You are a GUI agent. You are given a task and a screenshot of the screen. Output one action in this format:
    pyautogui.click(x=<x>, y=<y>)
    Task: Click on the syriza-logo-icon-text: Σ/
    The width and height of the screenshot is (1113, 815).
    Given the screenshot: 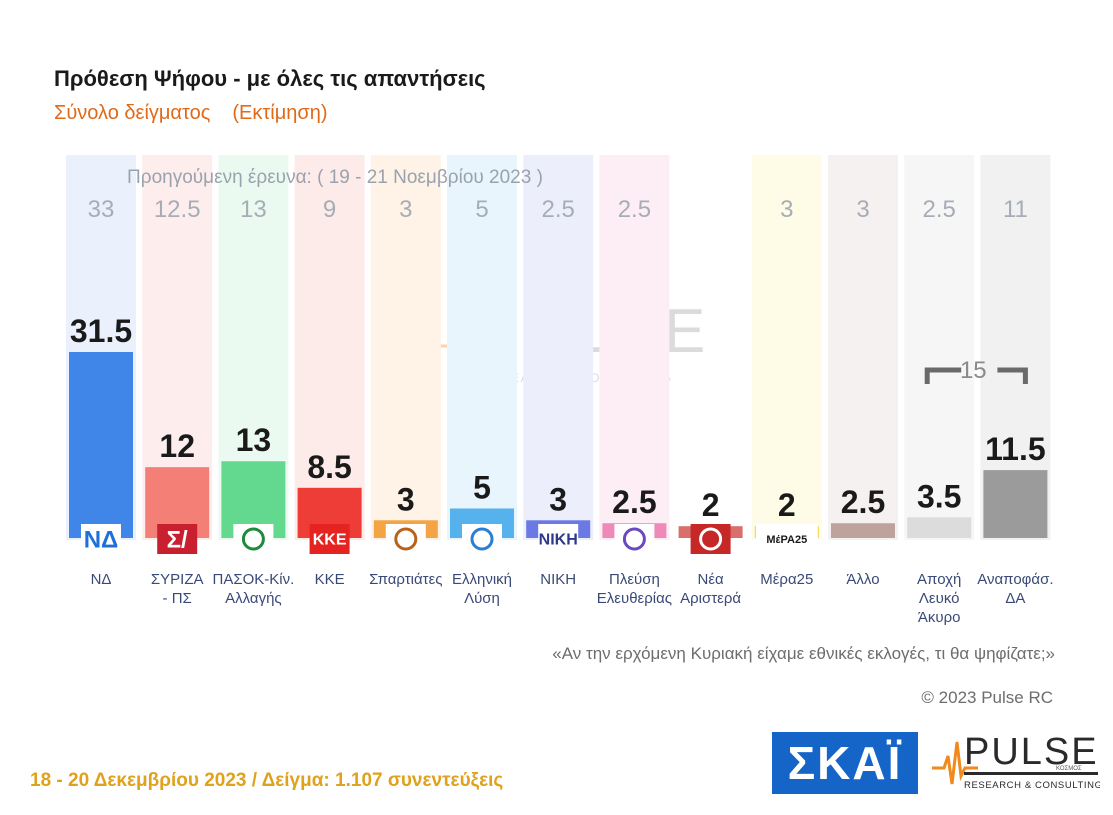 What is the action you would take?
    pyautogui.click(x=177, y=540)
    